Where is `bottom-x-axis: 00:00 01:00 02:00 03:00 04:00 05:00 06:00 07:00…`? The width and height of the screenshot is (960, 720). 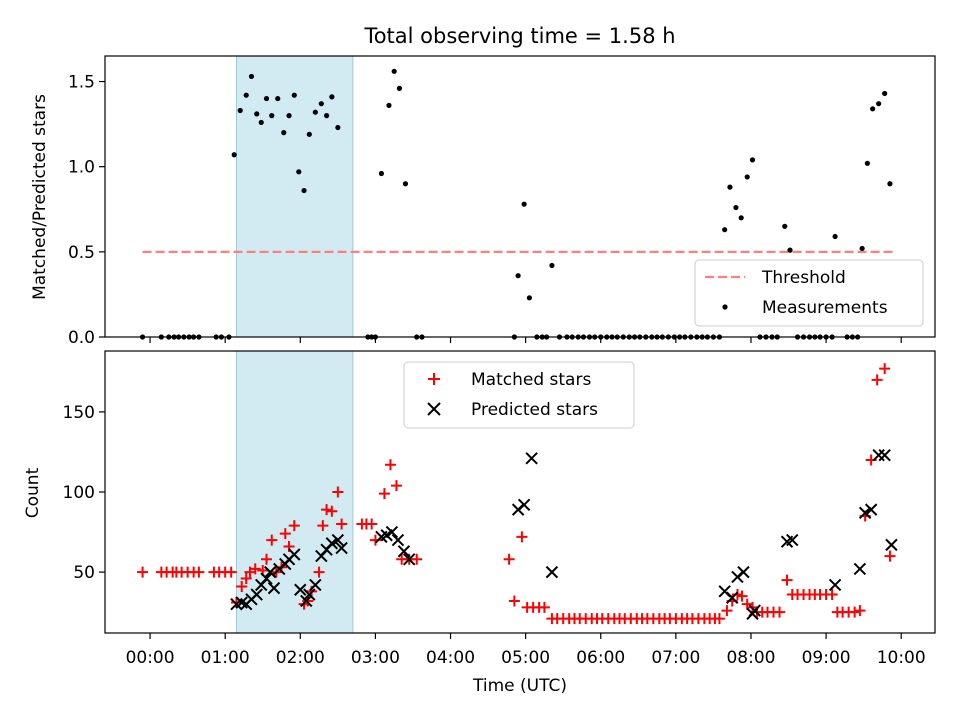
bottom-x-axis: 00:00 01:00 02:00 03:00 04:00 05:00 06:00 07:00… is located at coordinates (526, 650).